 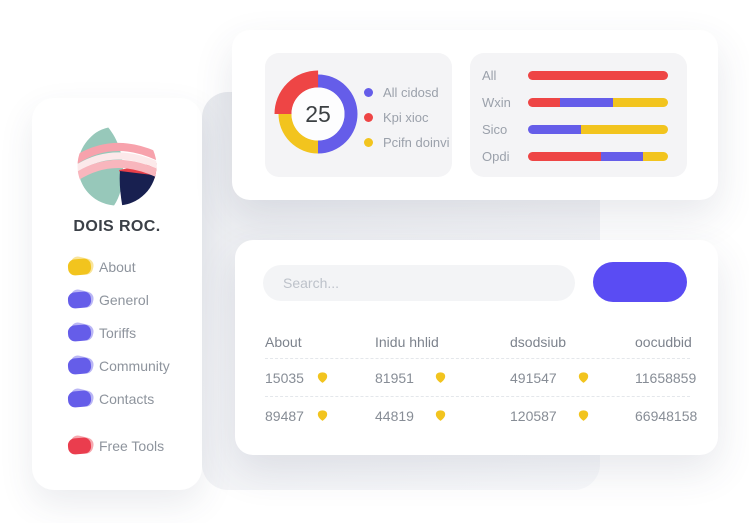 I want to click on cell-value: 81951, so click(x=394, y=377).